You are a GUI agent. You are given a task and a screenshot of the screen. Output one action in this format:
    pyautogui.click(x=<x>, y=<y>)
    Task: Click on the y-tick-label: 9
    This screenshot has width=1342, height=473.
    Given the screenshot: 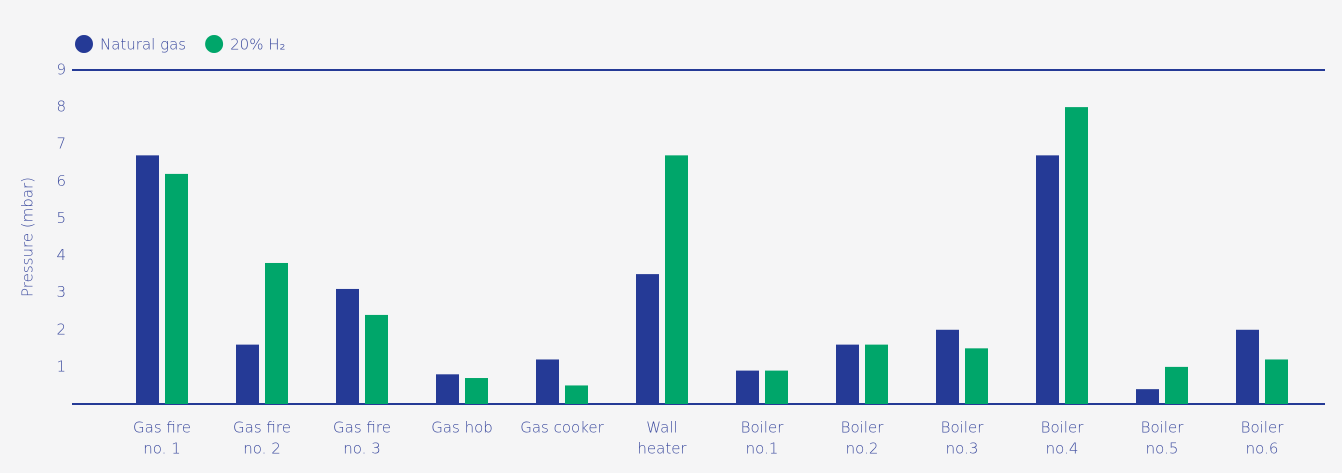 What is the action you would take?
    pyautogui.click(x=61, y=70)
    